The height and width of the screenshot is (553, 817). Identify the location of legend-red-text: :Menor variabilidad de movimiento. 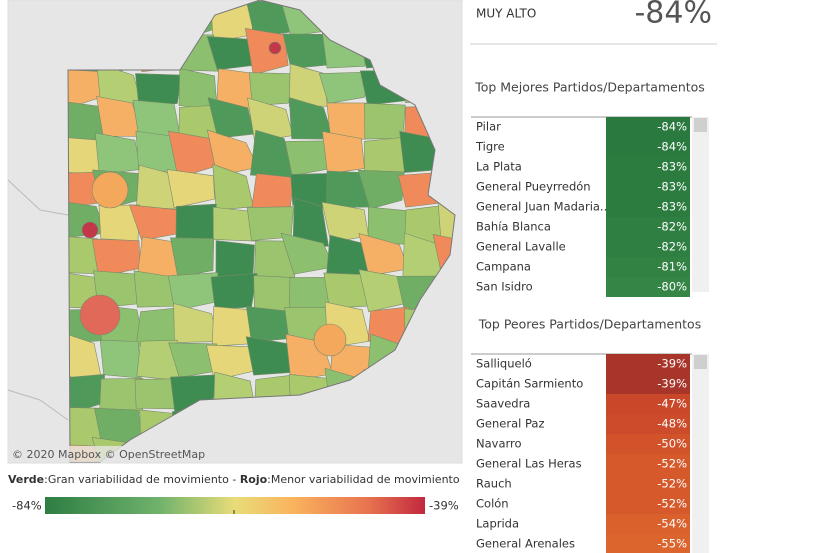
(363, 479).